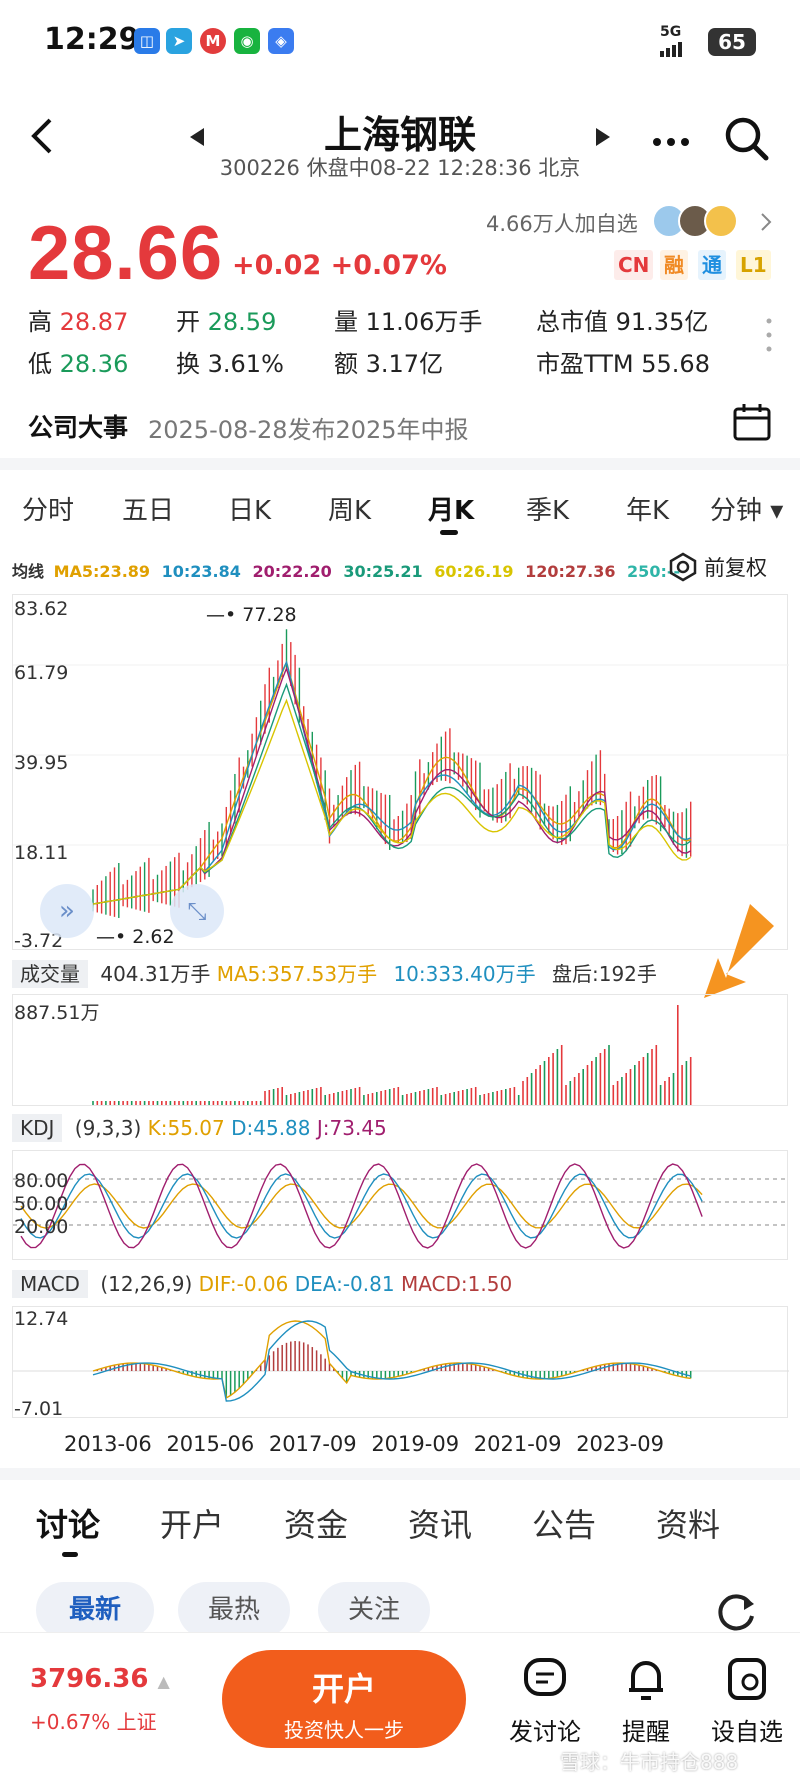 The image size is (800, 1778). Describe the element at coordinates (68, 1525) in the screenshot. I see `tab-discussion: 讨论` at that location.